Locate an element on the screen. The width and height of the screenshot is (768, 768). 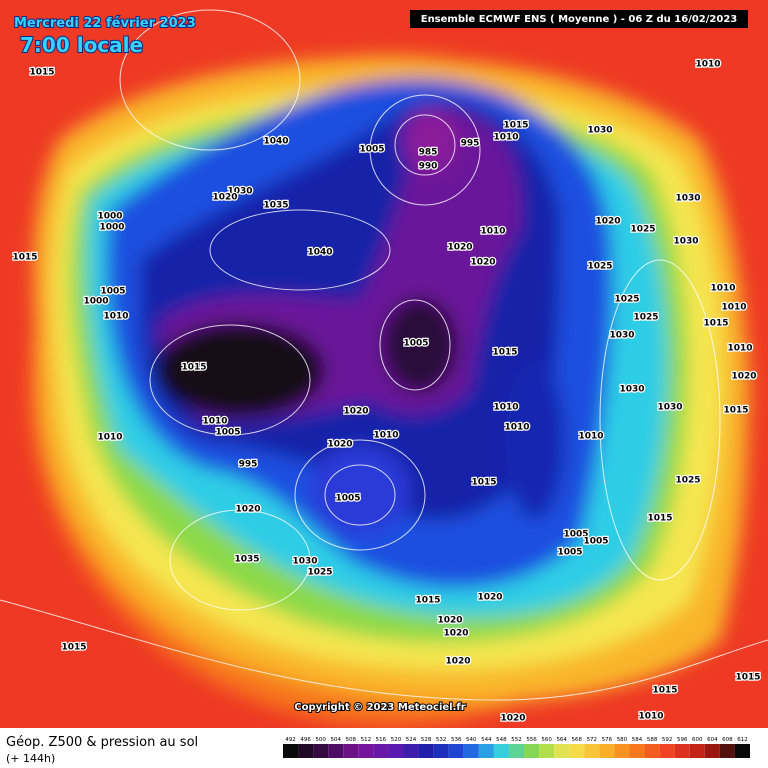
scale-label: 560 is located at coordinates (546, 740).